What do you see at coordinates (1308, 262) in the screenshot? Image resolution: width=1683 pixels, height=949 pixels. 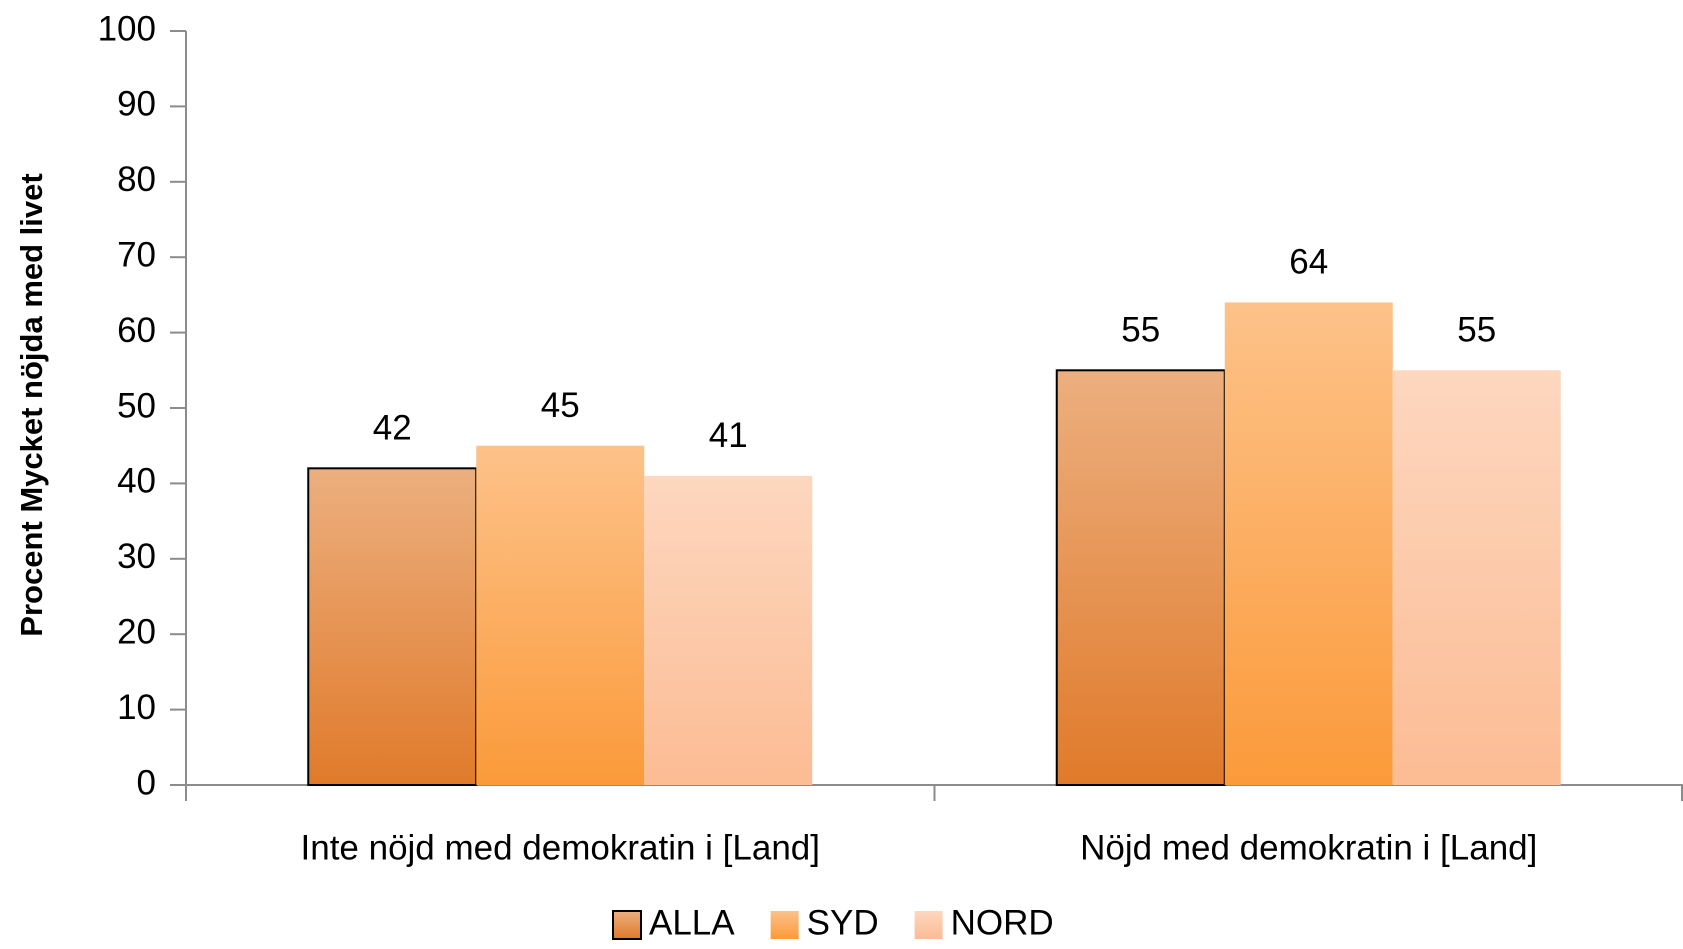 I see `data-label: 64` at bounding box center [1308, 262].